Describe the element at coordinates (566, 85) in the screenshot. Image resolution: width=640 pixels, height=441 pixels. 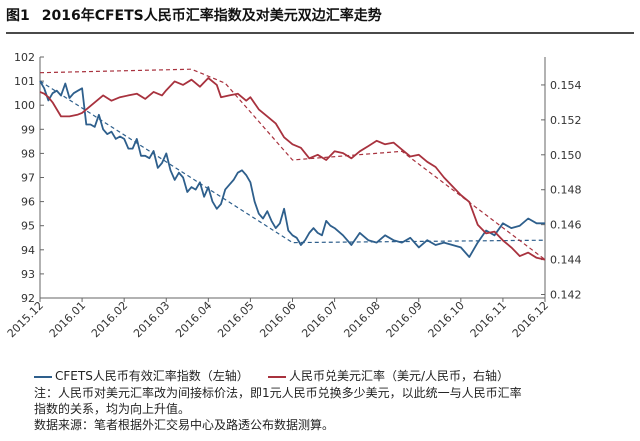
I see `right-tick-label: 0.154` at that location.